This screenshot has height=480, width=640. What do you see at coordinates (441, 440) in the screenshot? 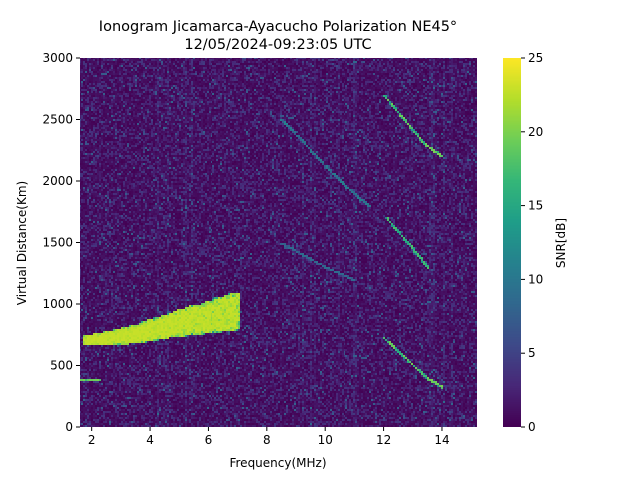
I see `x-tick-label: 14` at bounding box center [441, 440].